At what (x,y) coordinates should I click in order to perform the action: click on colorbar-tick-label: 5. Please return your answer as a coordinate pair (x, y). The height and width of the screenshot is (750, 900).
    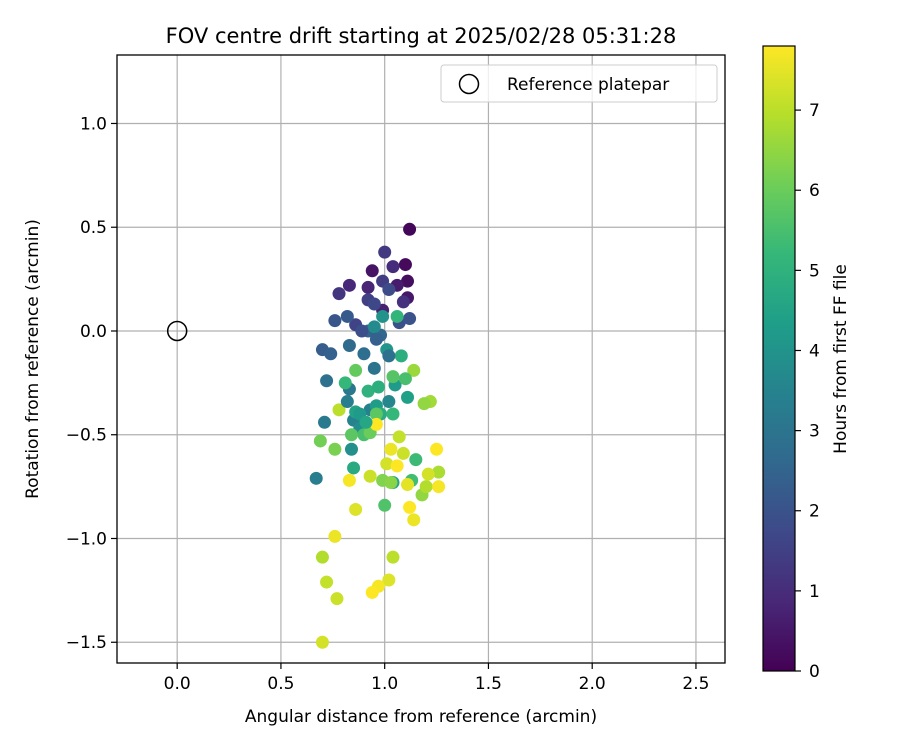
    Looking at the image, I should click on (814, 271).